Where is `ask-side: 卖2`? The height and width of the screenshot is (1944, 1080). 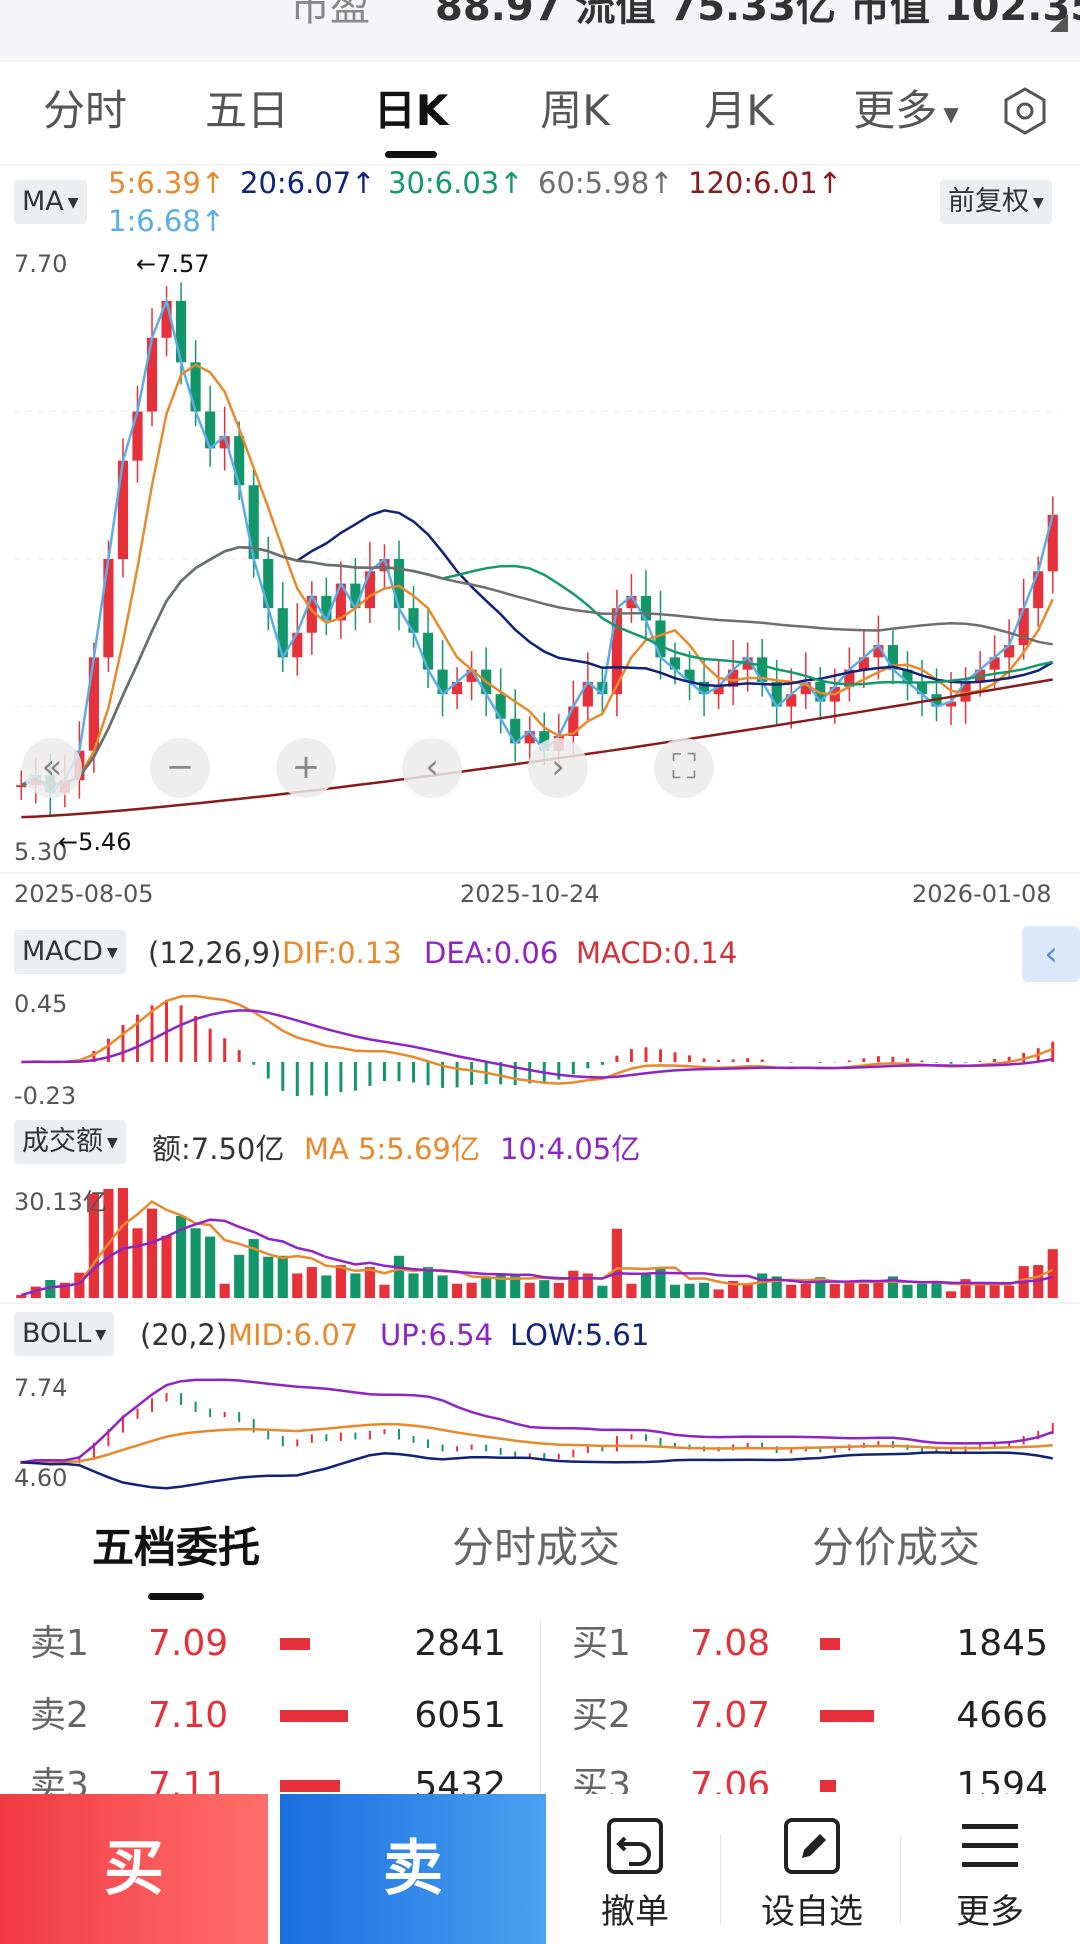 ask-side: 卖2 is located at coordinates (59, 1715).